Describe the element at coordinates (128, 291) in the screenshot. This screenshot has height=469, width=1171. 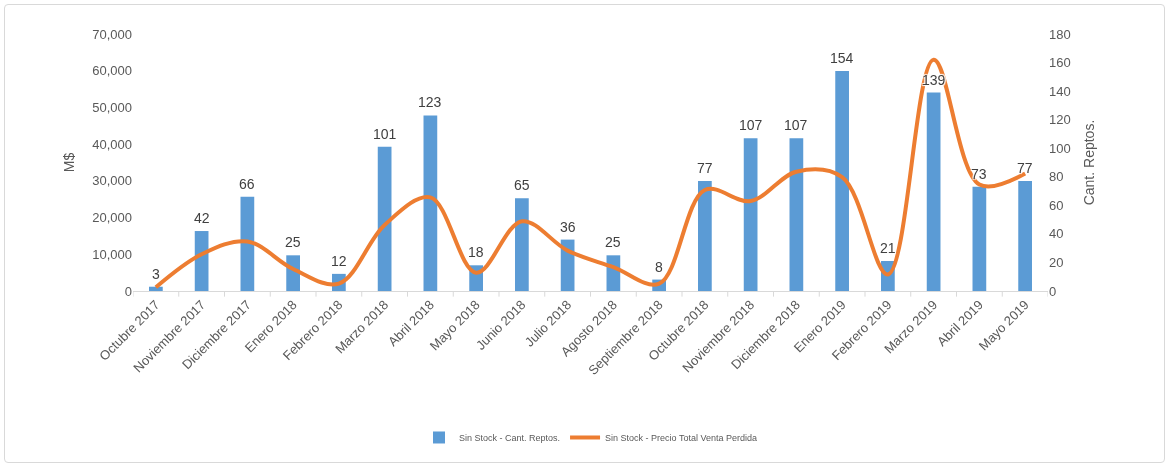
I see `y-tick-label: 0` at that location.